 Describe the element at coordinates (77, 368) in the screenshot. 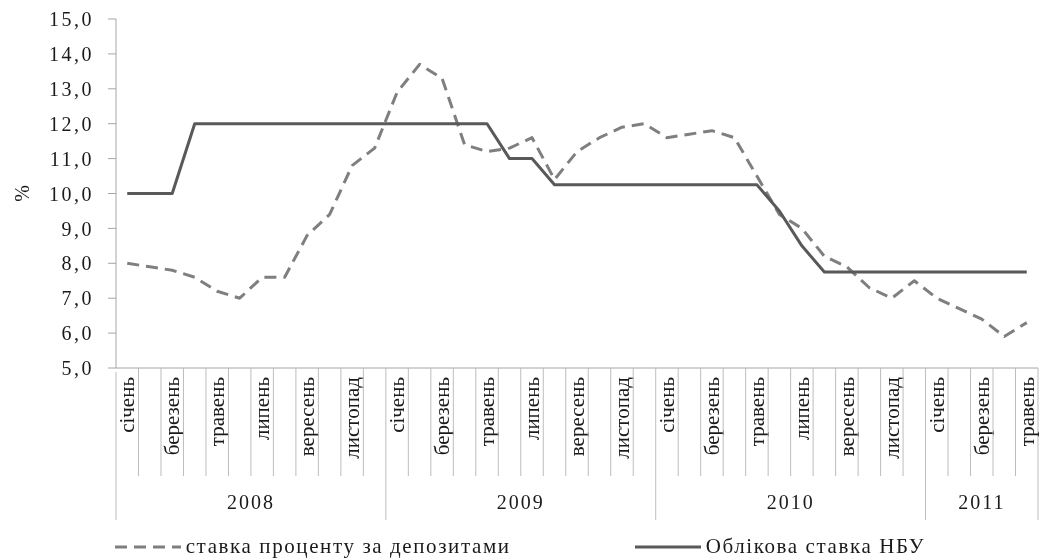

I see `y-tick-label: 5,0` at that location.